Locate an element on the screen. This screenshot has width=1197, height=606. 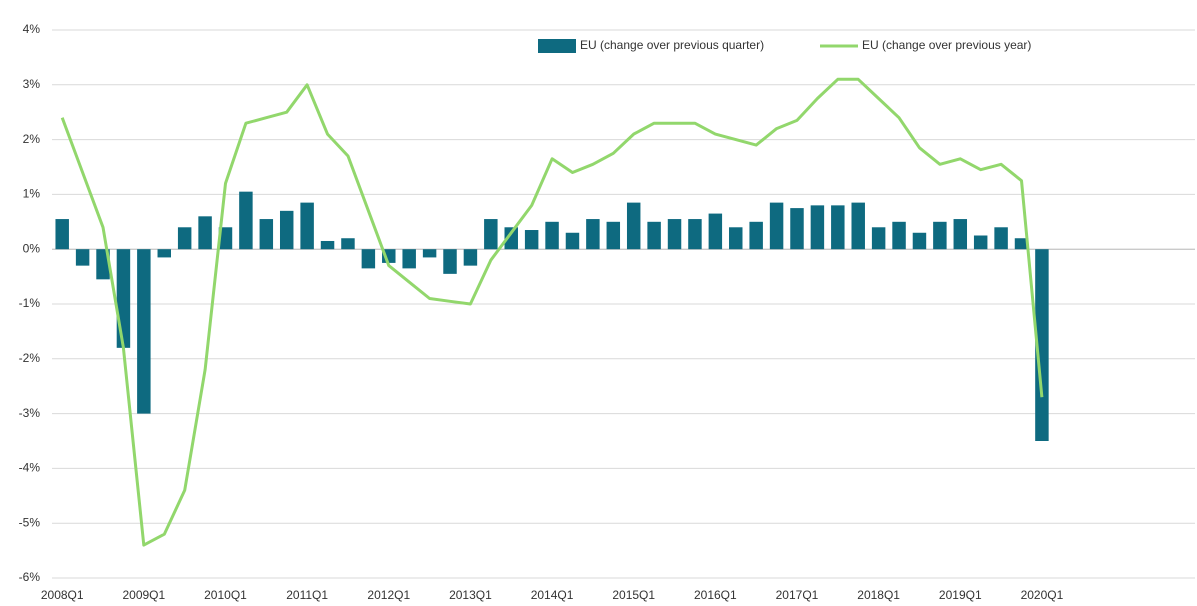
y-tick-label: -6% is located at coordinates (30, 577).